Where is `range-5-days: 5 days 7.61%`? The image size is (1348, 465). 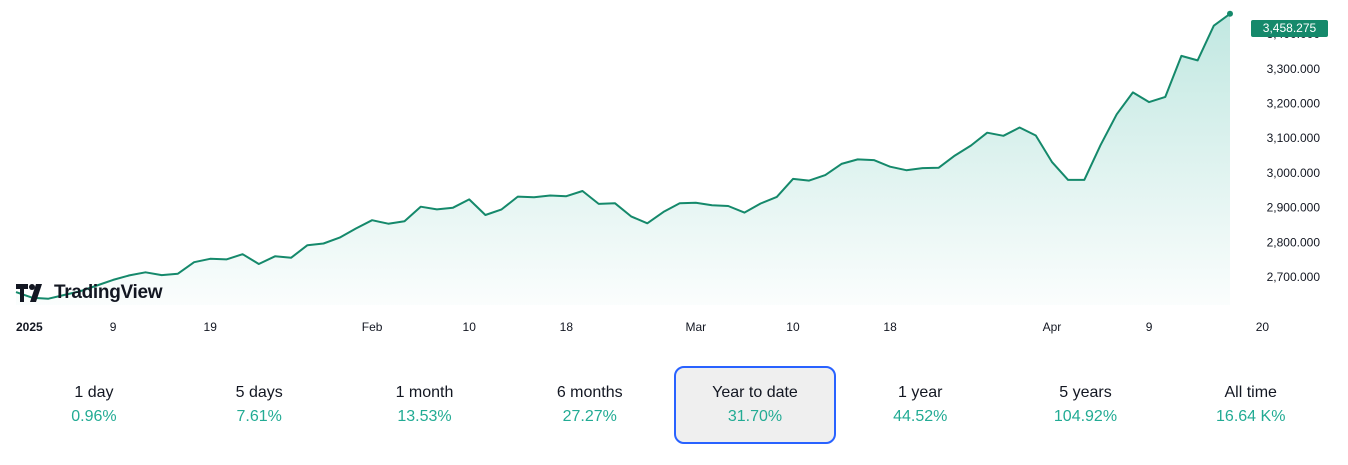
range-5-days: 5 days 7.61% is located at coordinates (259, 405).